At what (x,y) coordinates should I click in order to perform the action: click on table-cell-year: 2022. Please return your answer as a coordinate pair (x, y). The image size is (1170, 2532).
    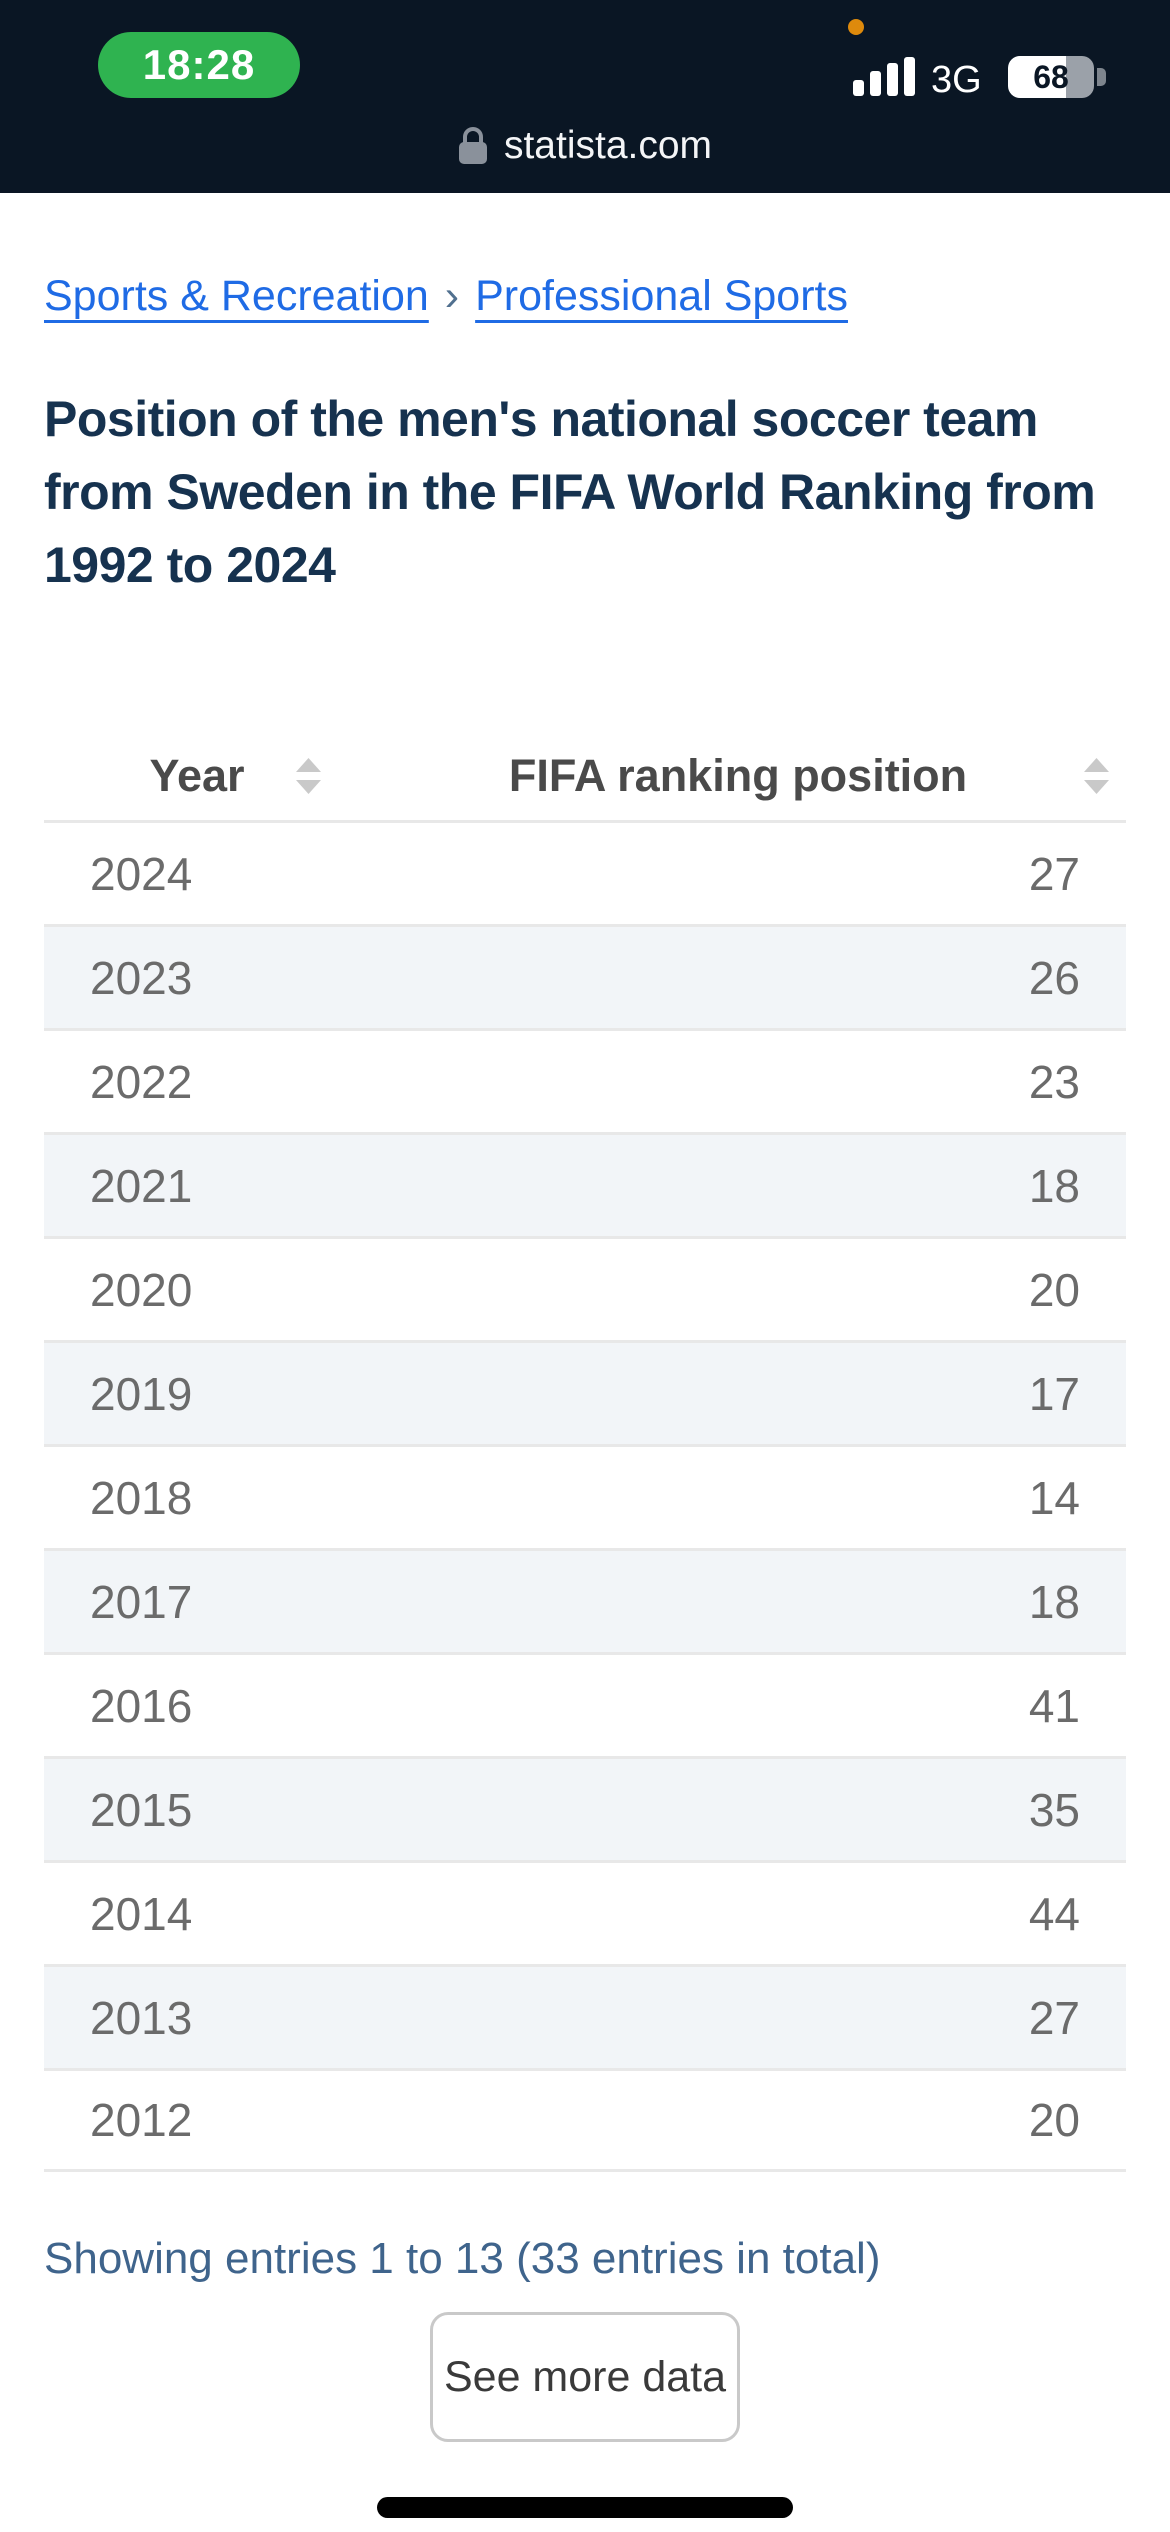
    Looking at the image, I should click on (141, 1081).